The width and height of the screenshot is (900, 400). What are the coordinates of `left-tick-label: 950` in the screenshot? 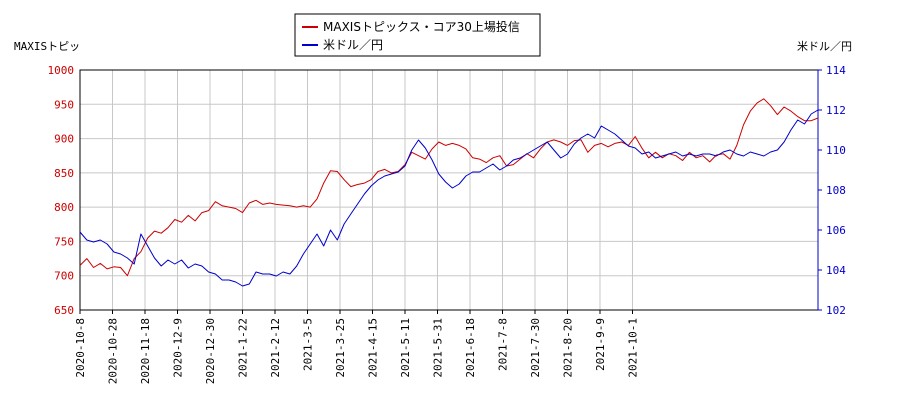 It's located at (64, 104).